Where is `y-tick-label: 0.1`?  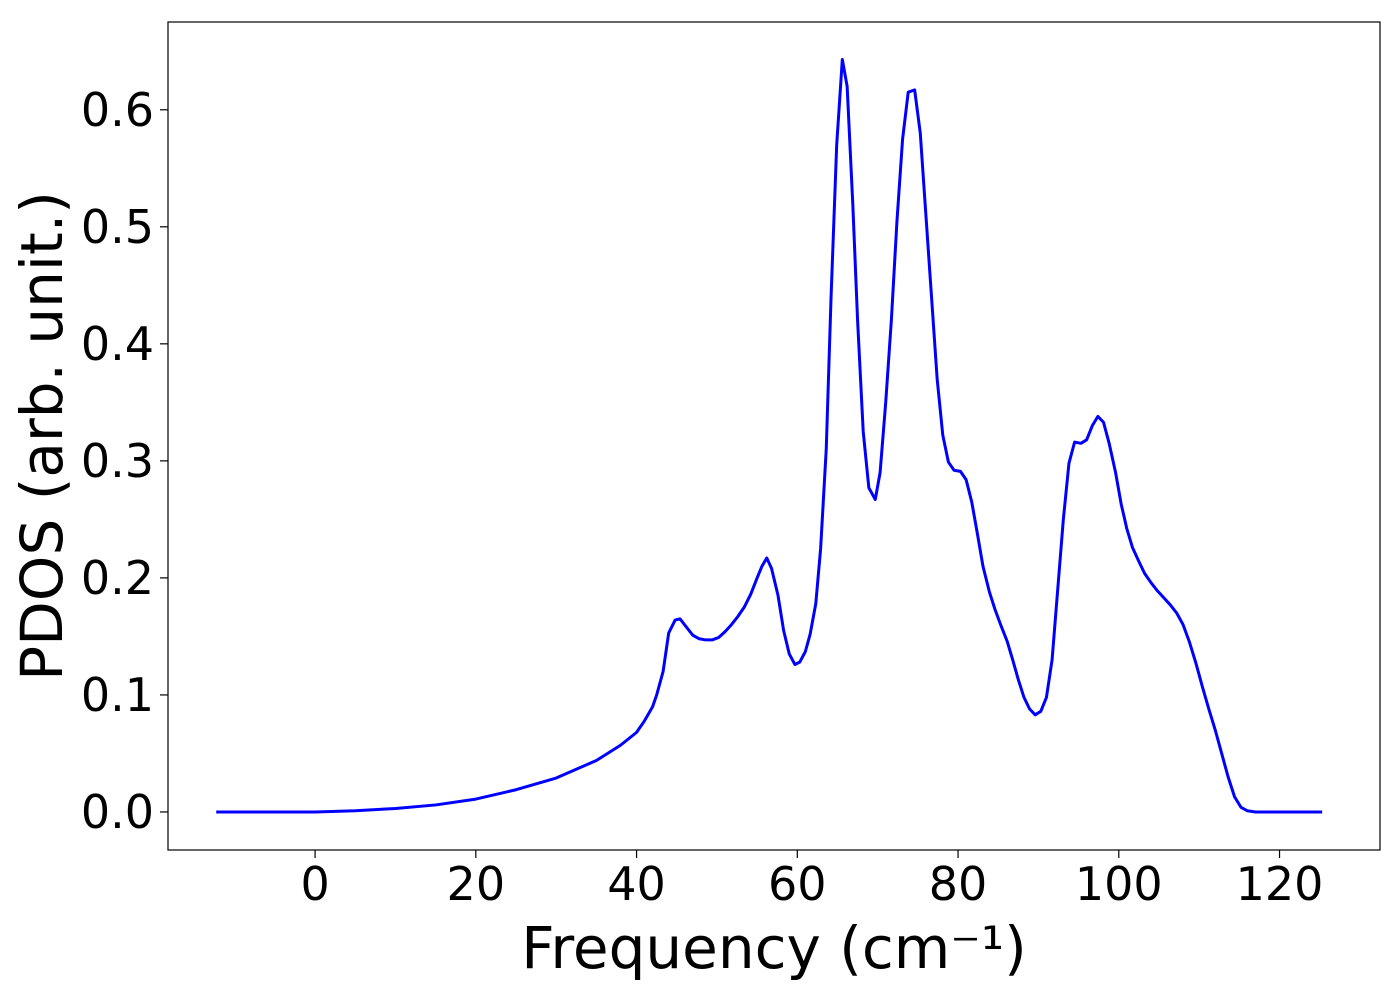
y-tick-label: 0.1 is located at coordinates (117, 695).